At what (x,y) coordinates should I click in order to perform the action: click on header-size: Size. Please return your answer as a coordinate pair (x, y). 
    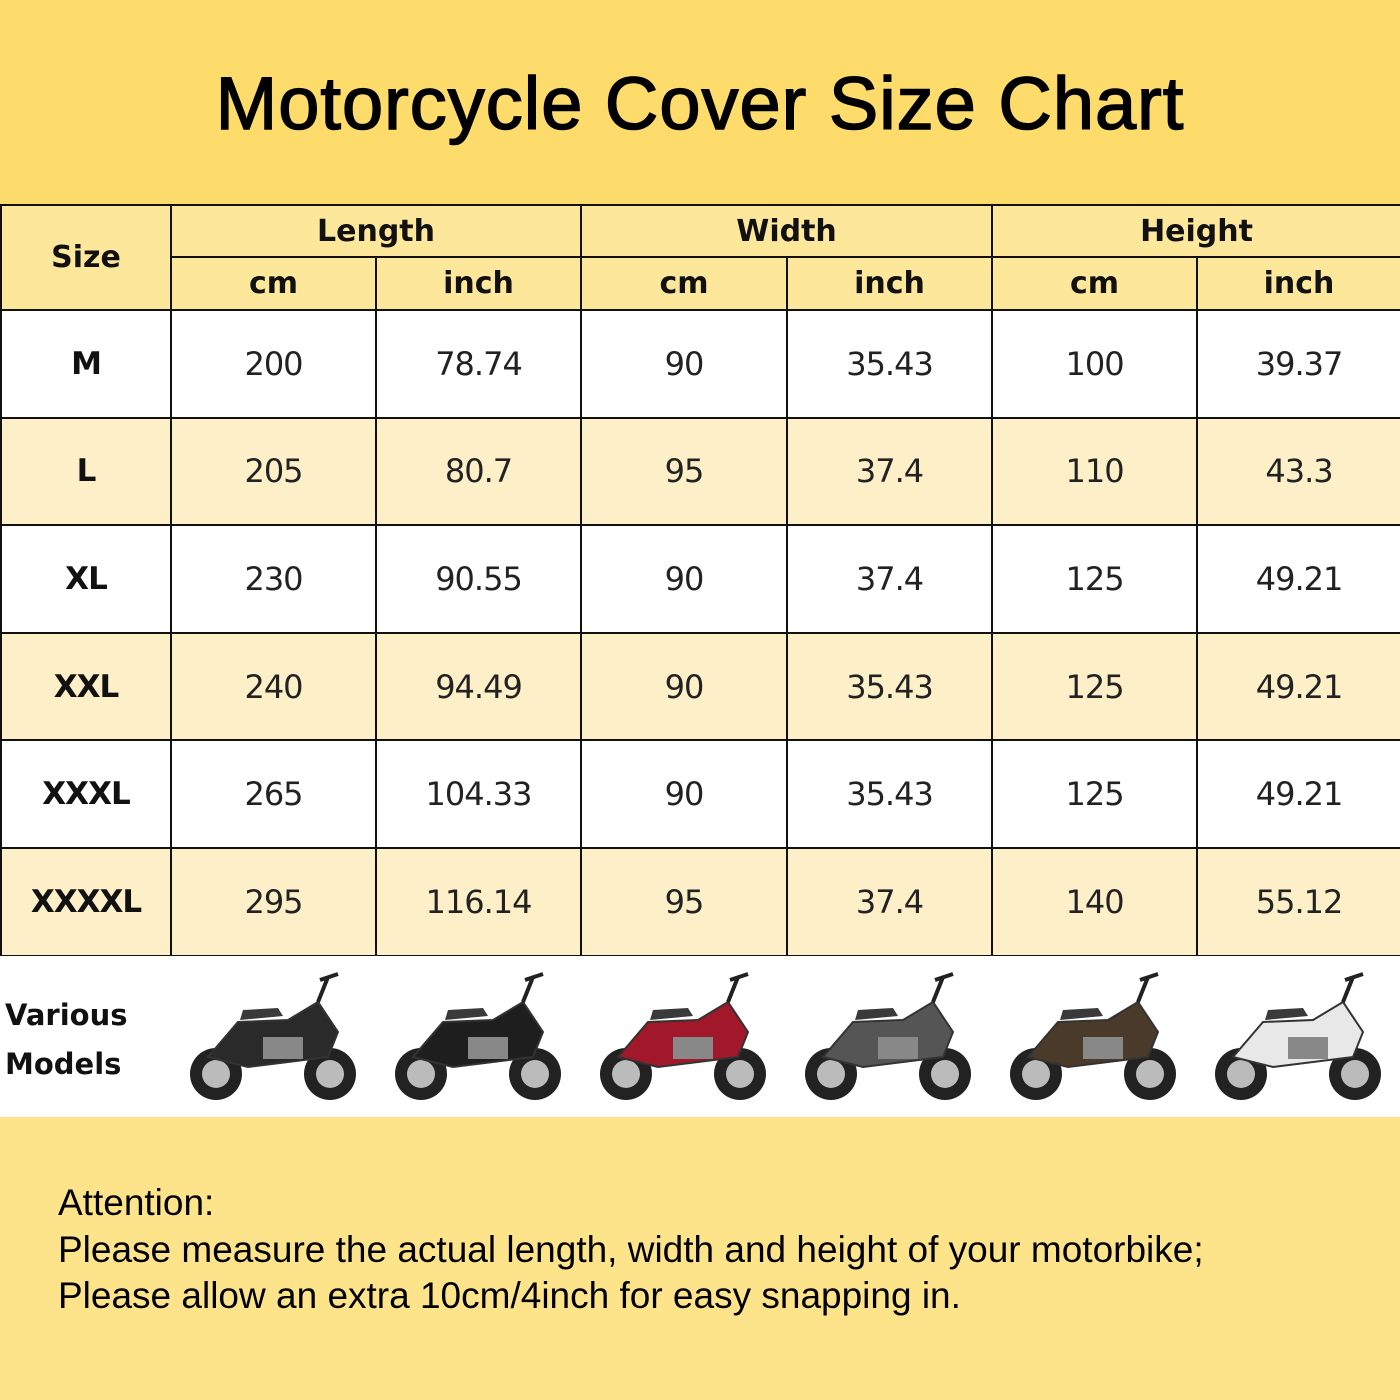
    Looking at the image, I should click on (86, 257).